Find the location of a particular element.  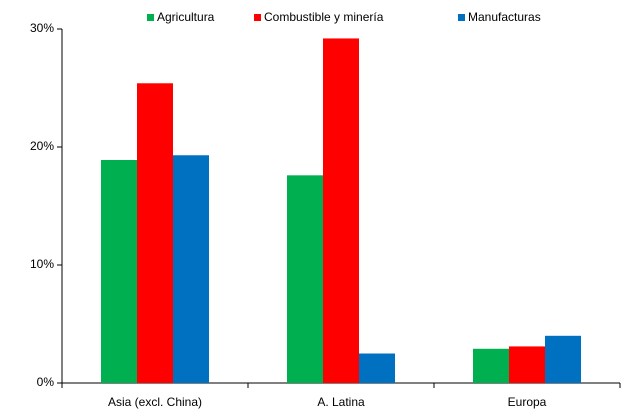

y-tick-label: 30% is located at coordinates (42, 28).